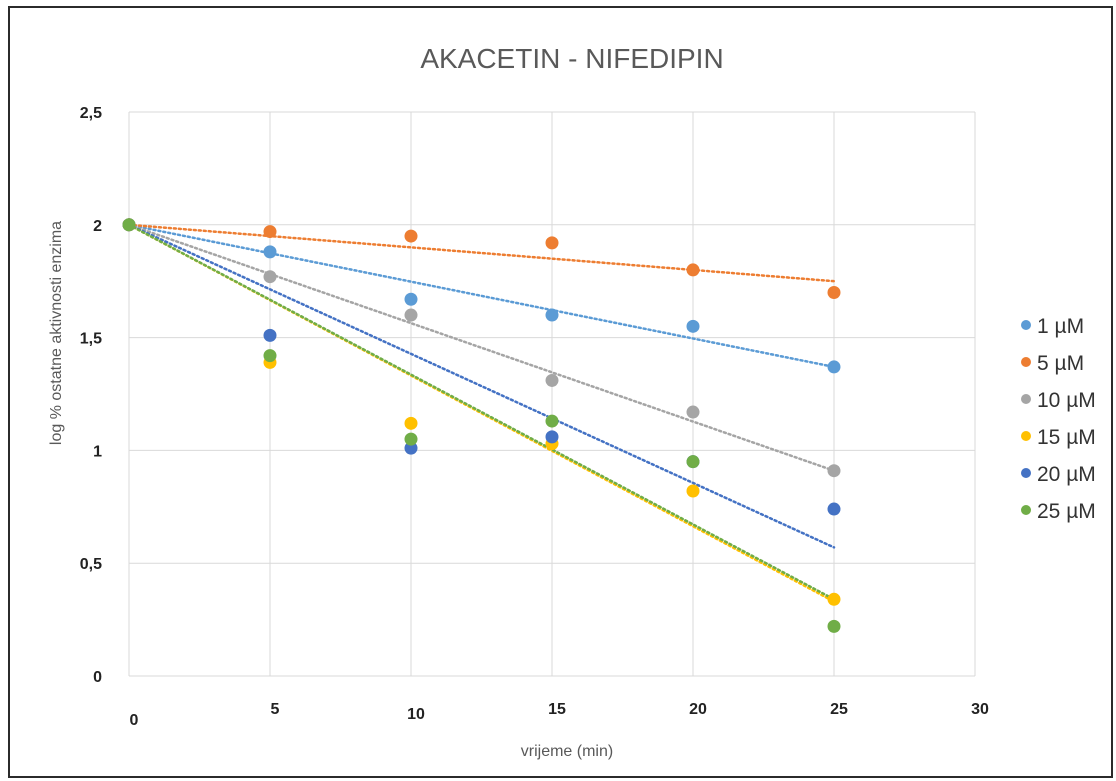 The height and width of the screenshot is (781, 1116). What do you see at coordinates (97, 677) in the screenshot?
I see `y-tick-label: 0` at bounding box center [97, 677].